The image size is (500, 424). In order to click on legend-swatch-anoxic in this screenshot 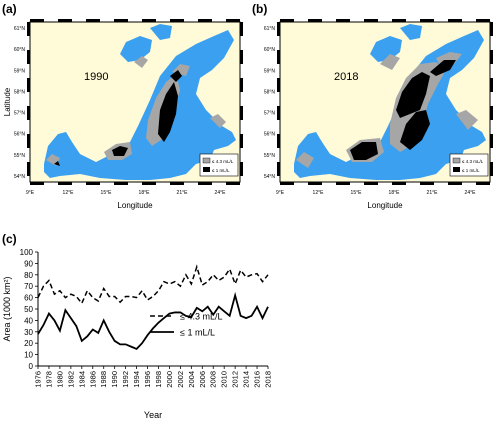, I will do `click(456, 169)`.